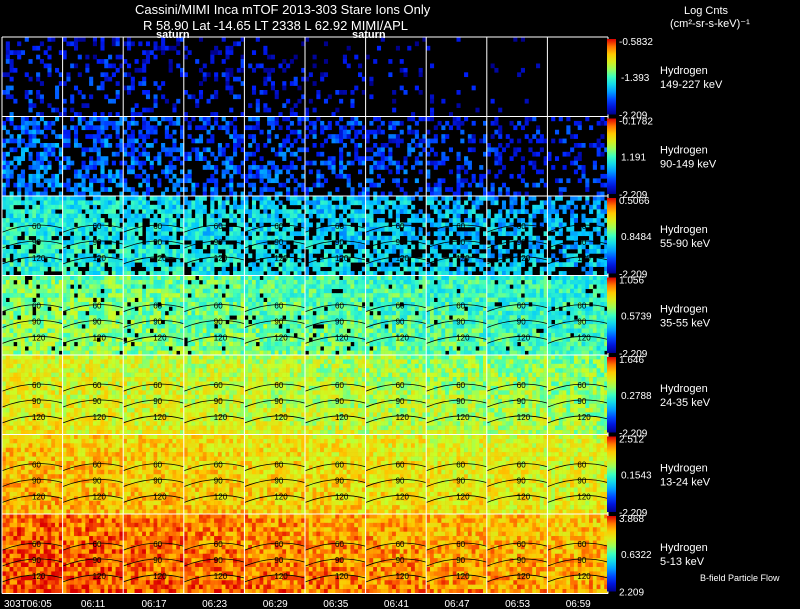  Describe the element at coordinates (36, 306) in the screenshot. I see `contour-label: 60` at that location.